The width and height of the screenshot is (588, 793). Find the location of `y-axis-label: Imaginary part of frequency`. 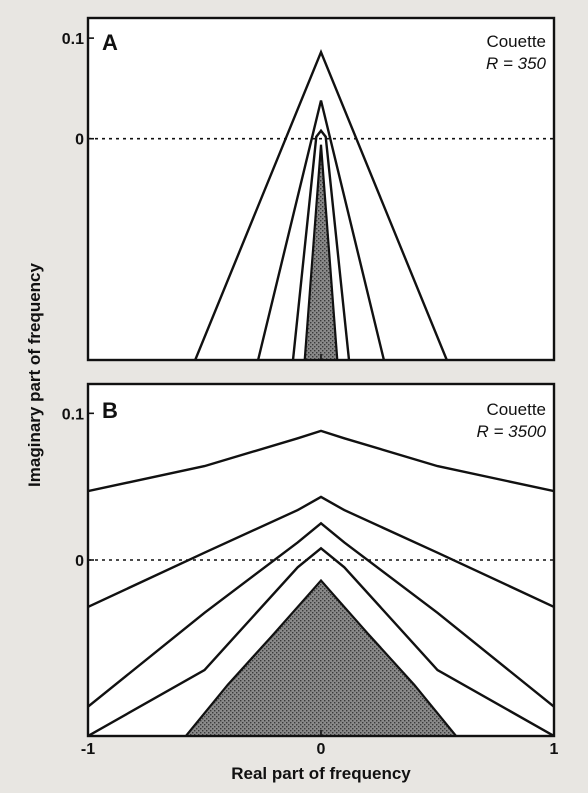

y-axis-label: Imaginary part of frequency is located at coordinates (34, 375).